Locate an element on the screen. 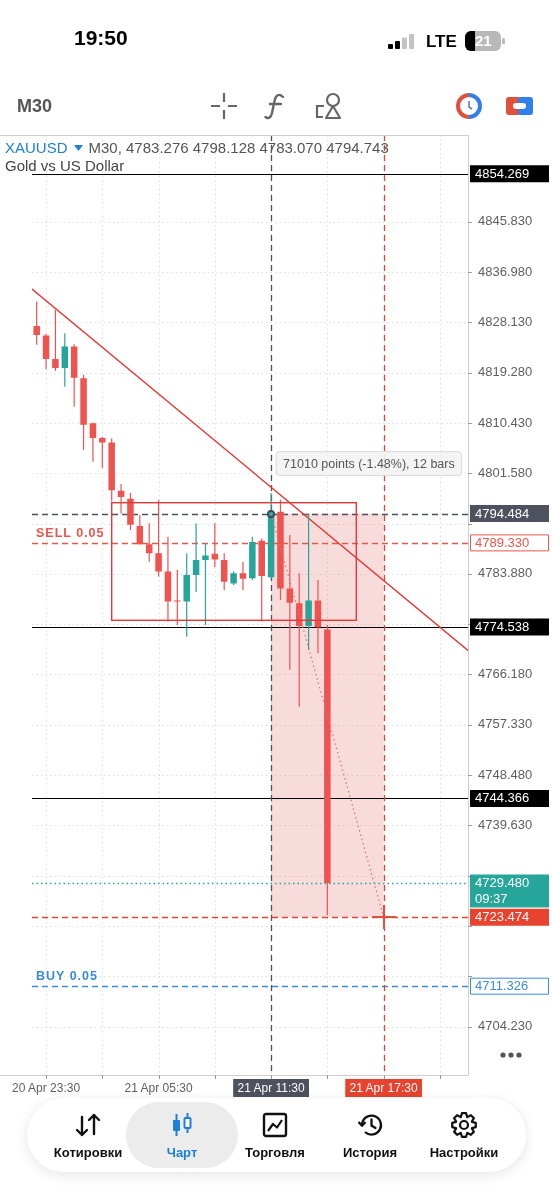 The width and height of the screenshot is (552, 1200). text: Чарт is located at coordinates (182, 1152).